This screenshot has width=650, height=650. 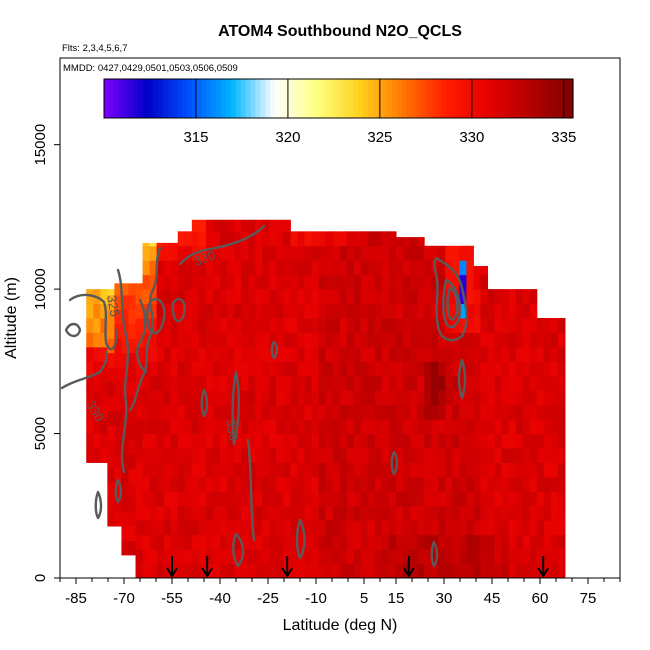 What do you see at coordinates (588, 598) in the screenshot?
I see `x-tick-label: 75` at bounding box center [588, 598].